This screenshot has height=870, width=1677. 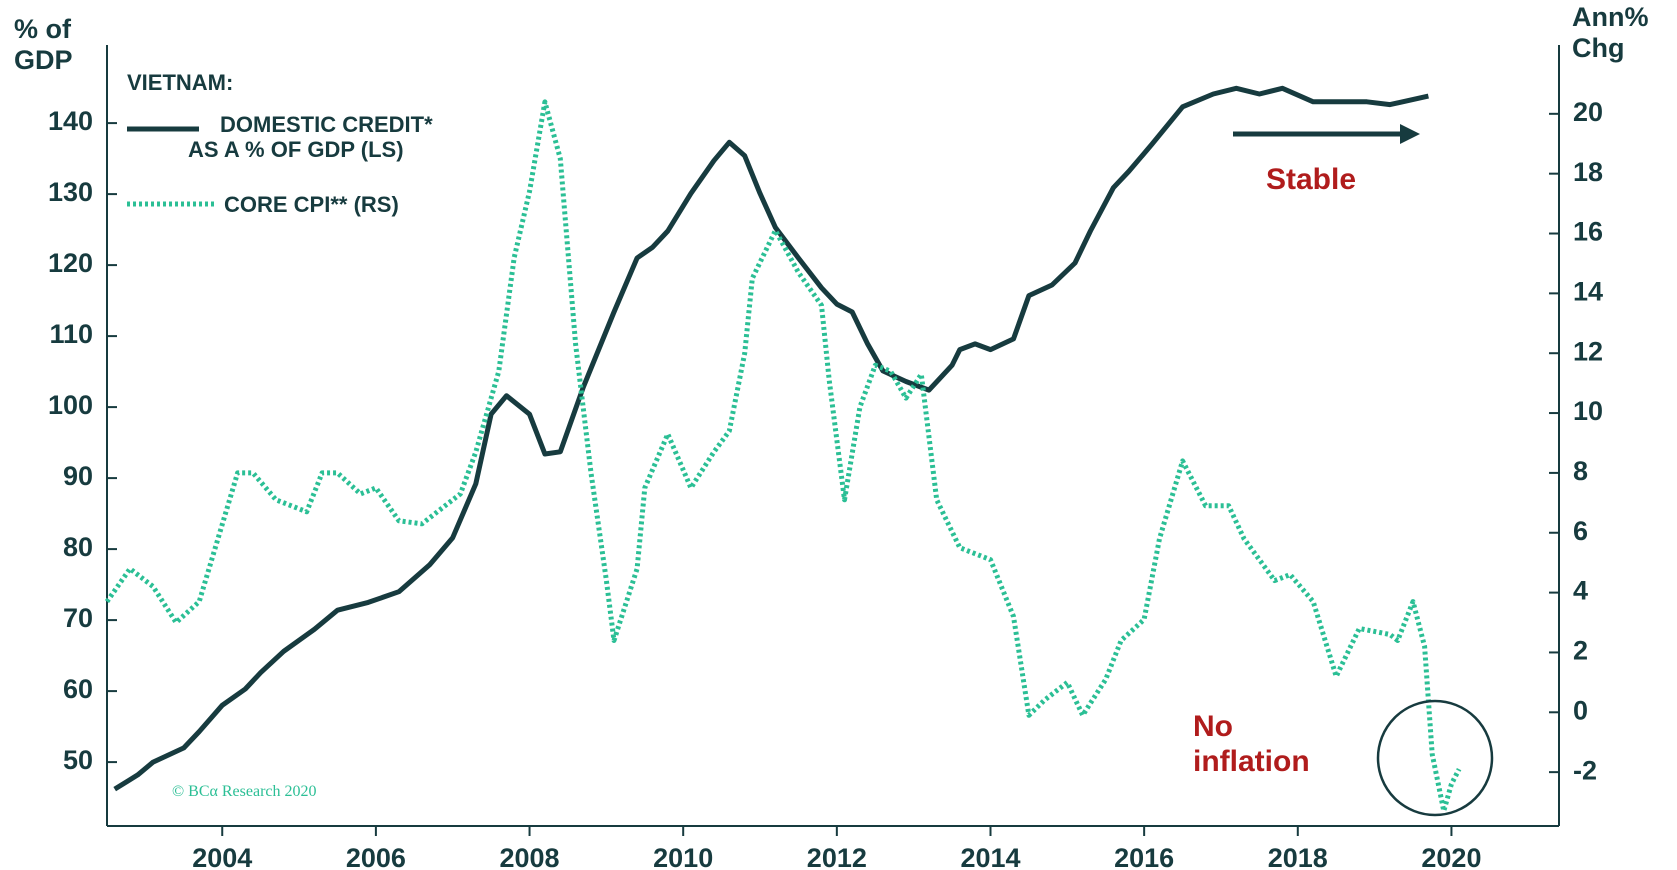 What do you see at coordinates (1588, 172) in the screenshot?
I see `y2-tick-label: 18` at bounding box center [1588, 172].